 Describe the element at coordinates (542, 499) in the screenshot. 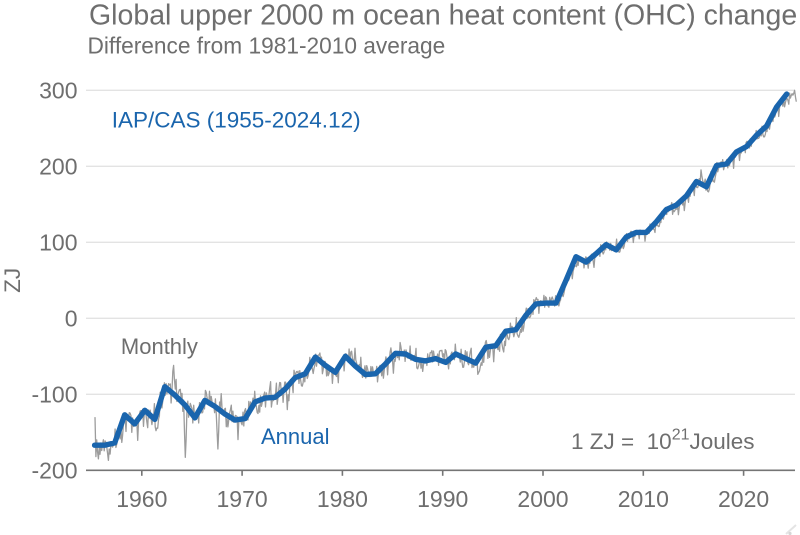

I see `svg-text: 2000` at that location.